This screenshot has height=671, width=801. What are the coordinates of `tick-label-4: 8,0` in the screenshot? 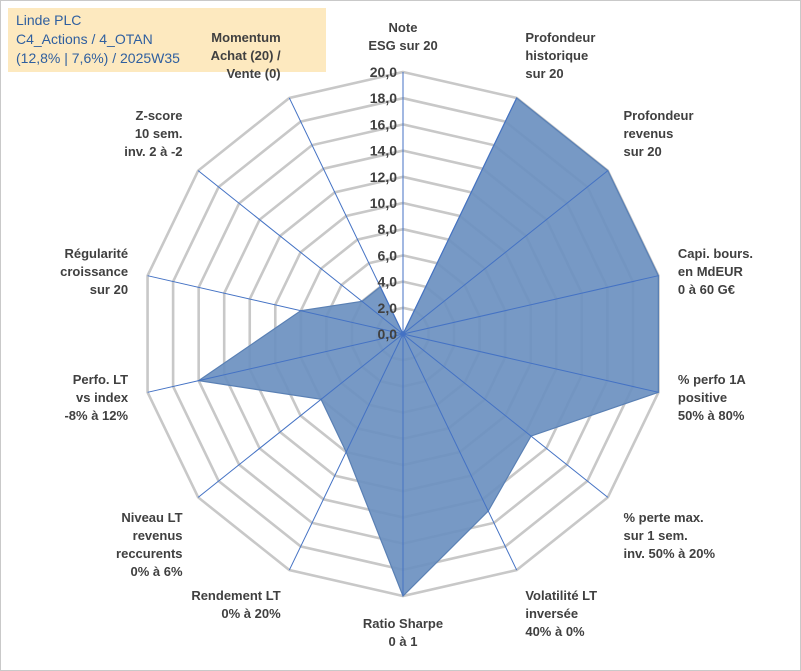 It's located at (388, 229).